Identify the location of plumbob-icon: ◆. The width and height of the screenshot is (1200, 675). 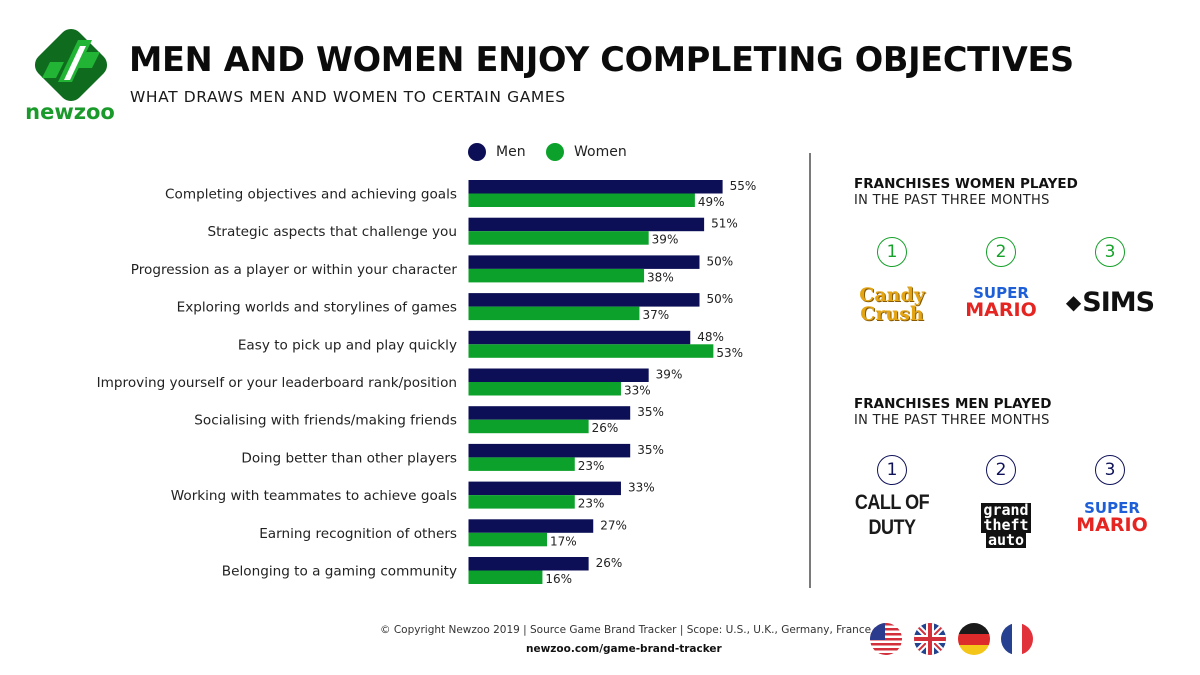
(1073, 302).